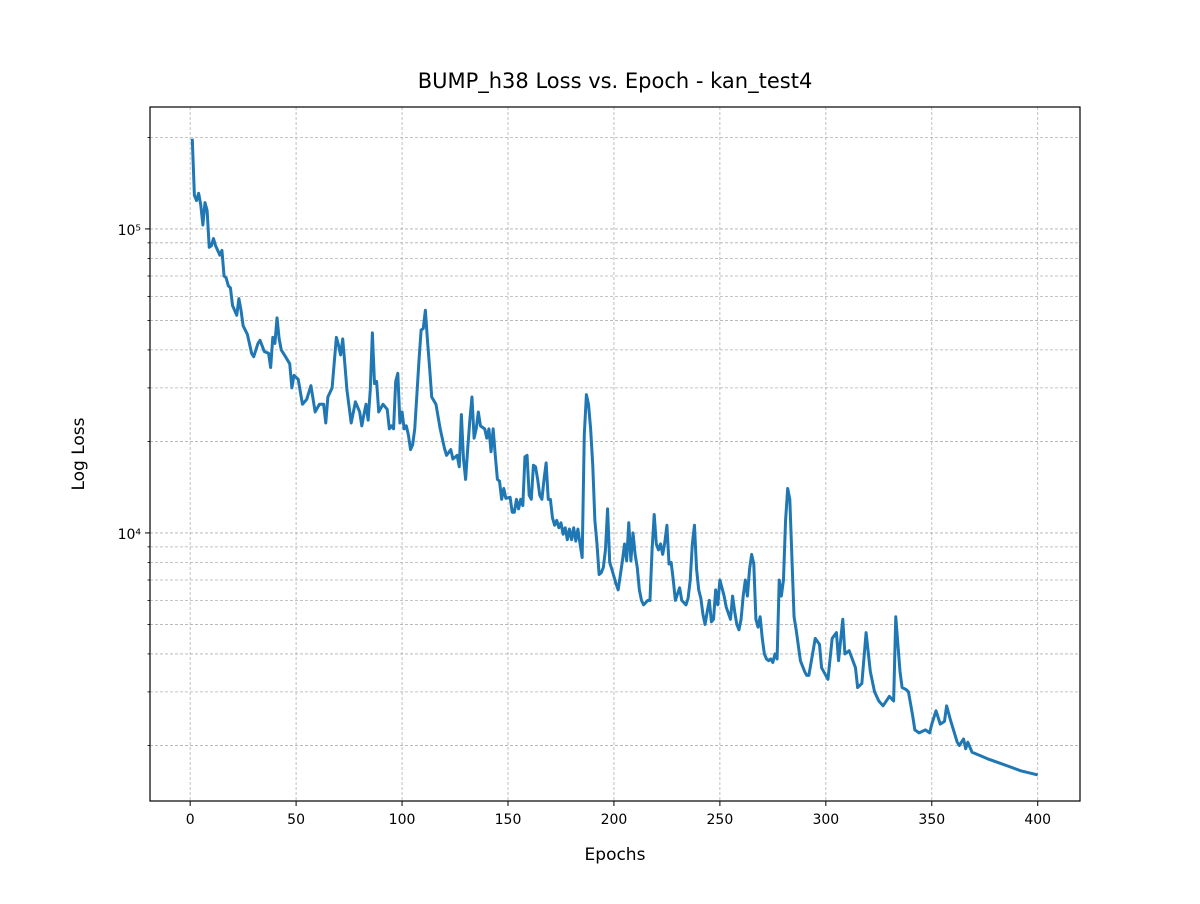 This screenshot has height=904, width=1200. What do you see at coordinates (615, 855) in the screenshot?
I see `x-axis-label: Epochs` at bounding box center [615, 855].